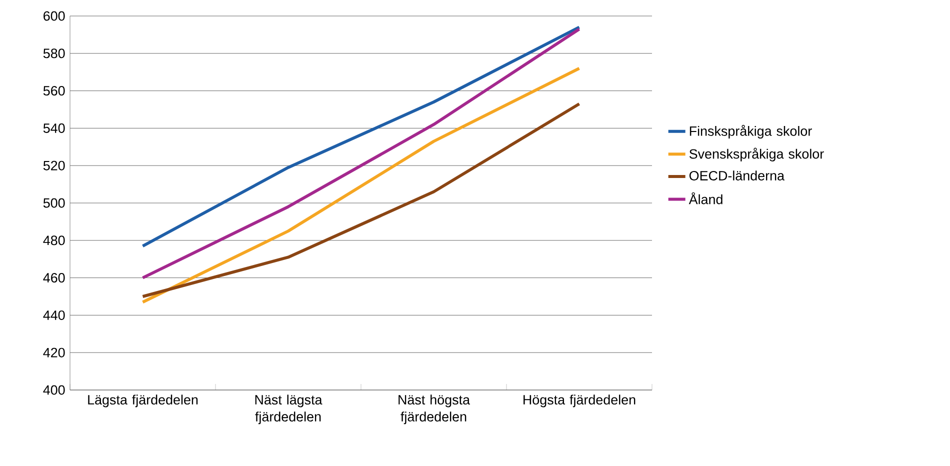 The width and height of the screenshot is (950, 466). I want to click on y-tick-label: 460, so click(54, 278).